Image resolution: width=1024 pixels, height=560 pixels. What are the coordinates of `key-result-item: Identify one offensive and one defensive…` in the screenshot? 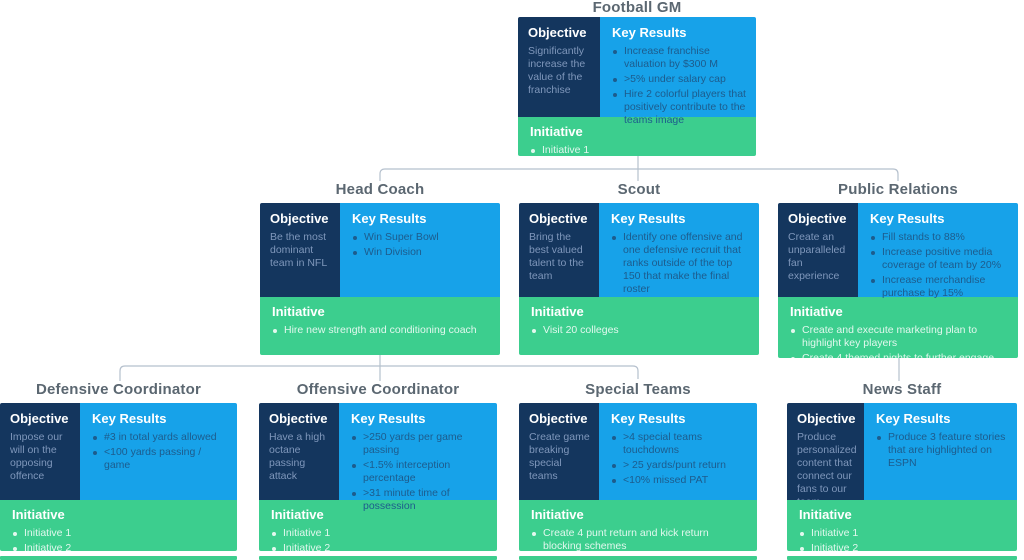 It's located at (680, 263).